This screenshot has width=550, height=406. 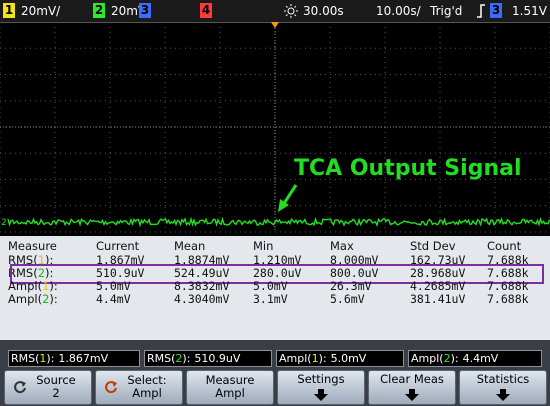 I want to click on softkey-line: Statistics, so click(x=503, y=379).